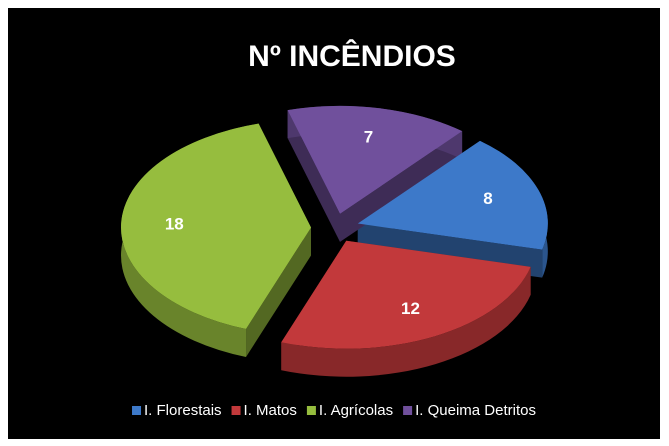 This screenshot has height=446, width=669. I want to click on data-label: 12, so click(410, 308).